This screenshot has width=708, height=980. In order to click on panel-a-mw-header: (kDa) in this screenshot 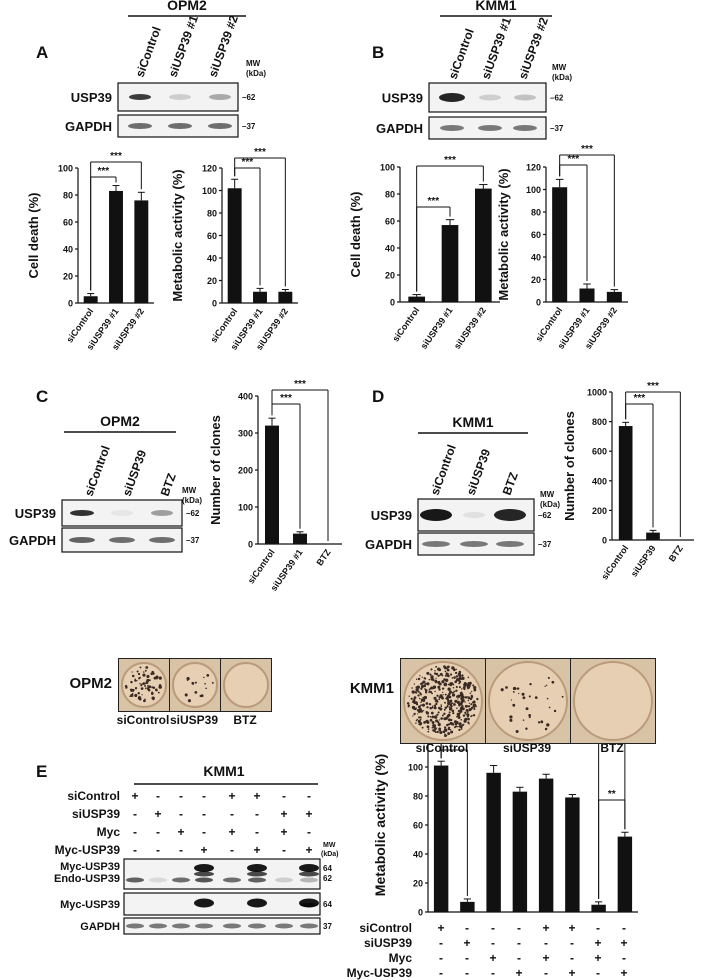, I will do `click(256, 73)`.